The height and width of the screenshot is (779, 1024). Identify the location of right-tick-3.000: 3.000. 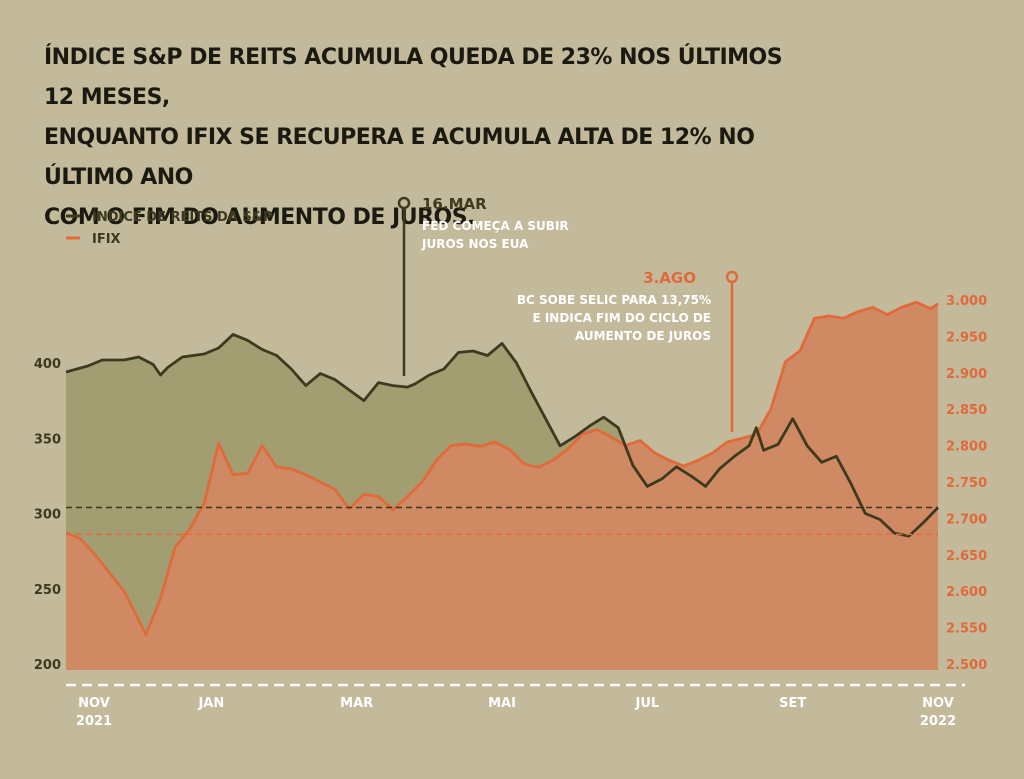
(966, 301).